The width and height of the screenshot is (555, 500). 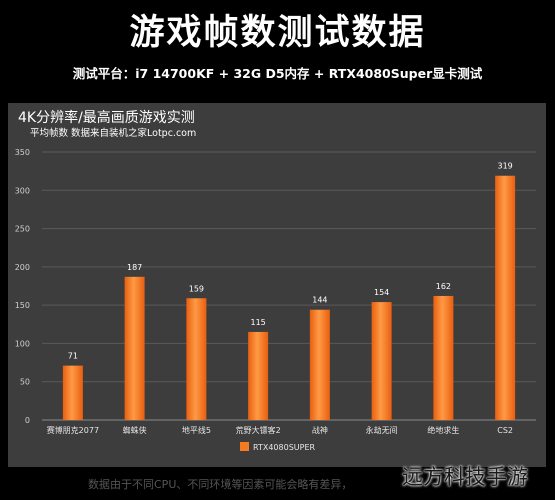 What do you see at coordinates (504, 166) in the screenshot?
I see `data-label: 319` at bounding box center [504, 166].